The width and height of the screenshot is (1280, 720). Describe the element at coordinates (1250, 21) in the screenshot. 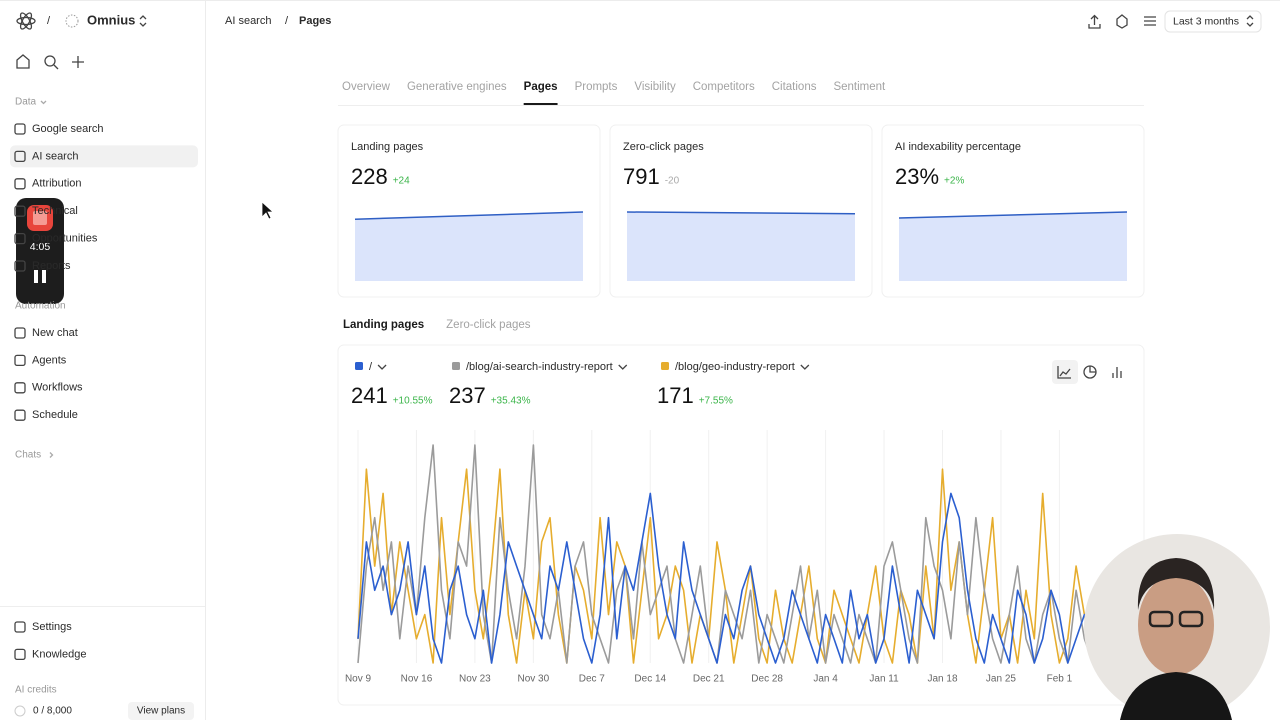

I see `date-range-caret` at that location.